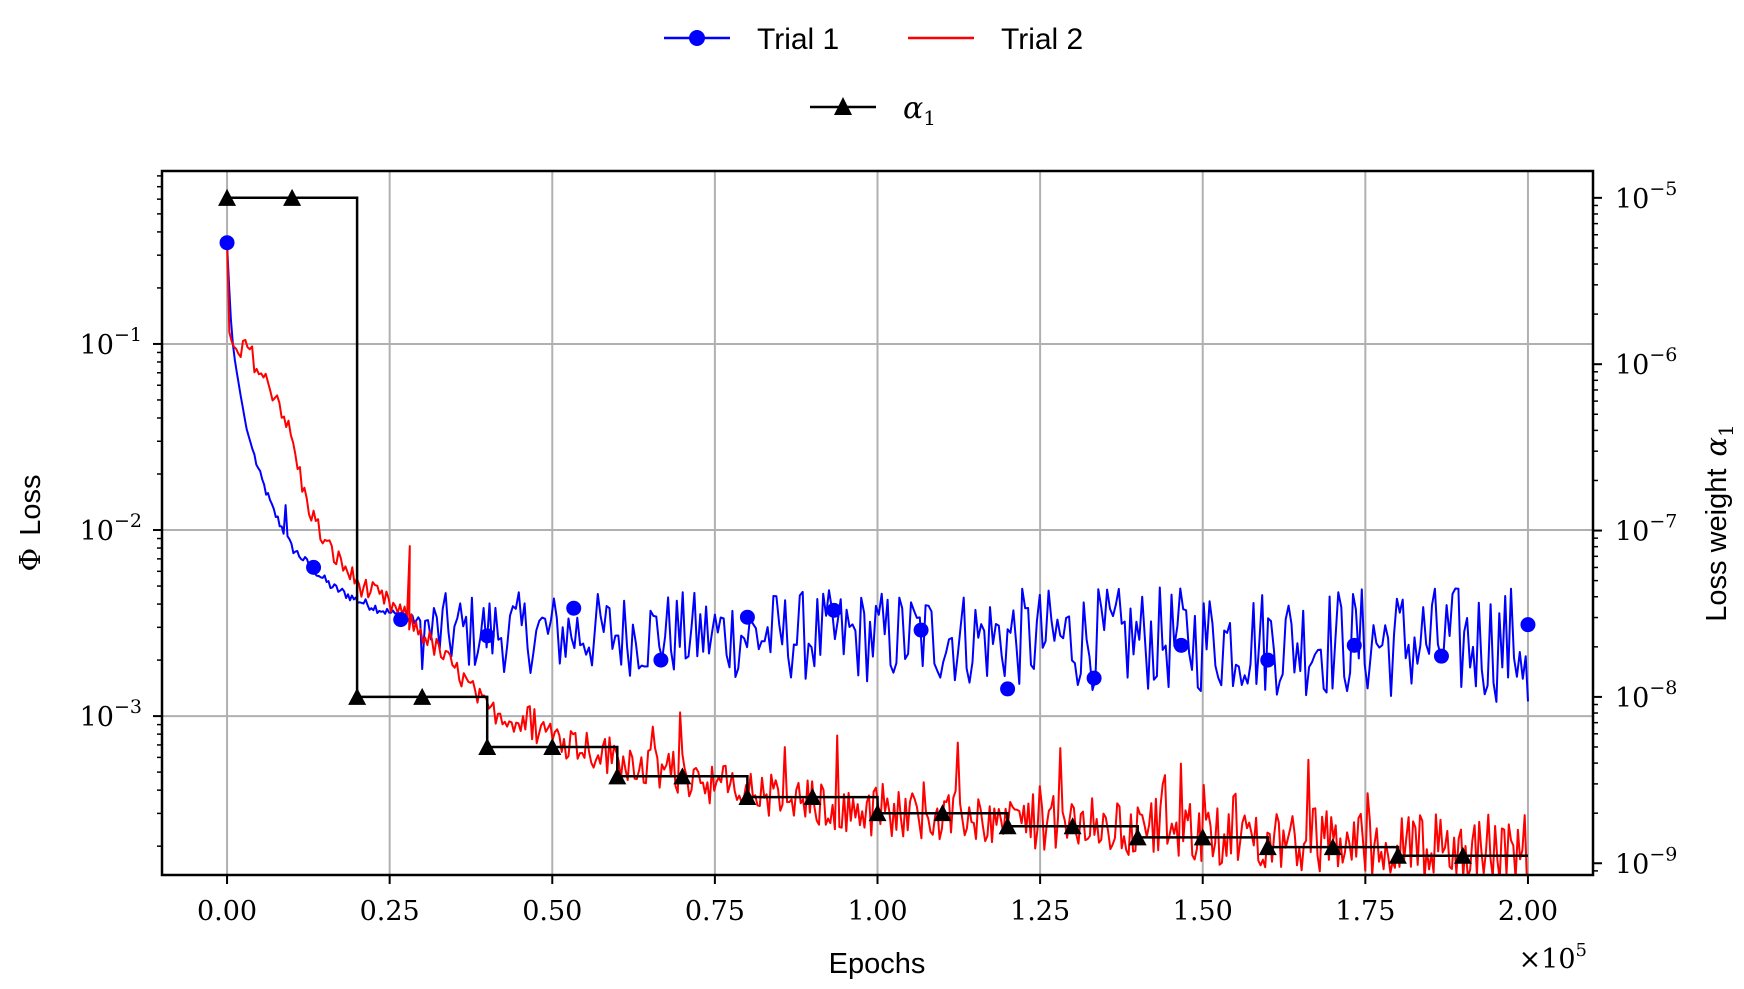  What do you see at coordinates (1528, 911) in the screenshot?
I see `x-tick-label: 2.00` at bounding box center [1528, 911].